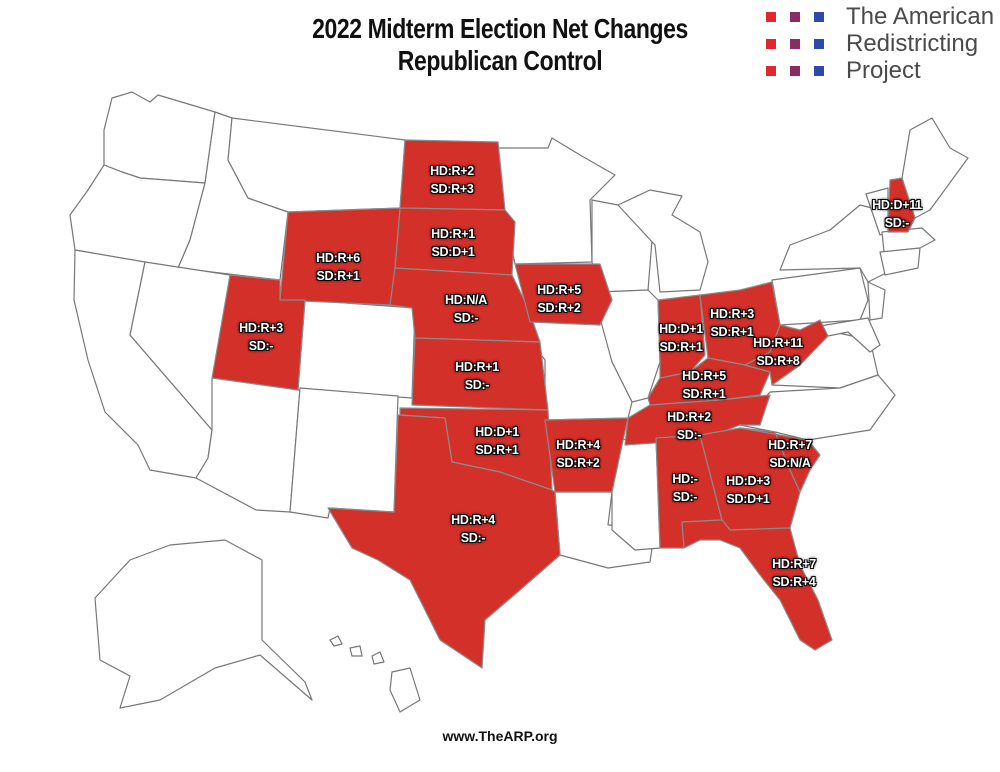 The width and height of the screenshot is (1000, 772). What do you see at coordinates (912, 43) in the screenshot?
I see `logo-text-2: Redistricting` at bounding box center [912, 43].